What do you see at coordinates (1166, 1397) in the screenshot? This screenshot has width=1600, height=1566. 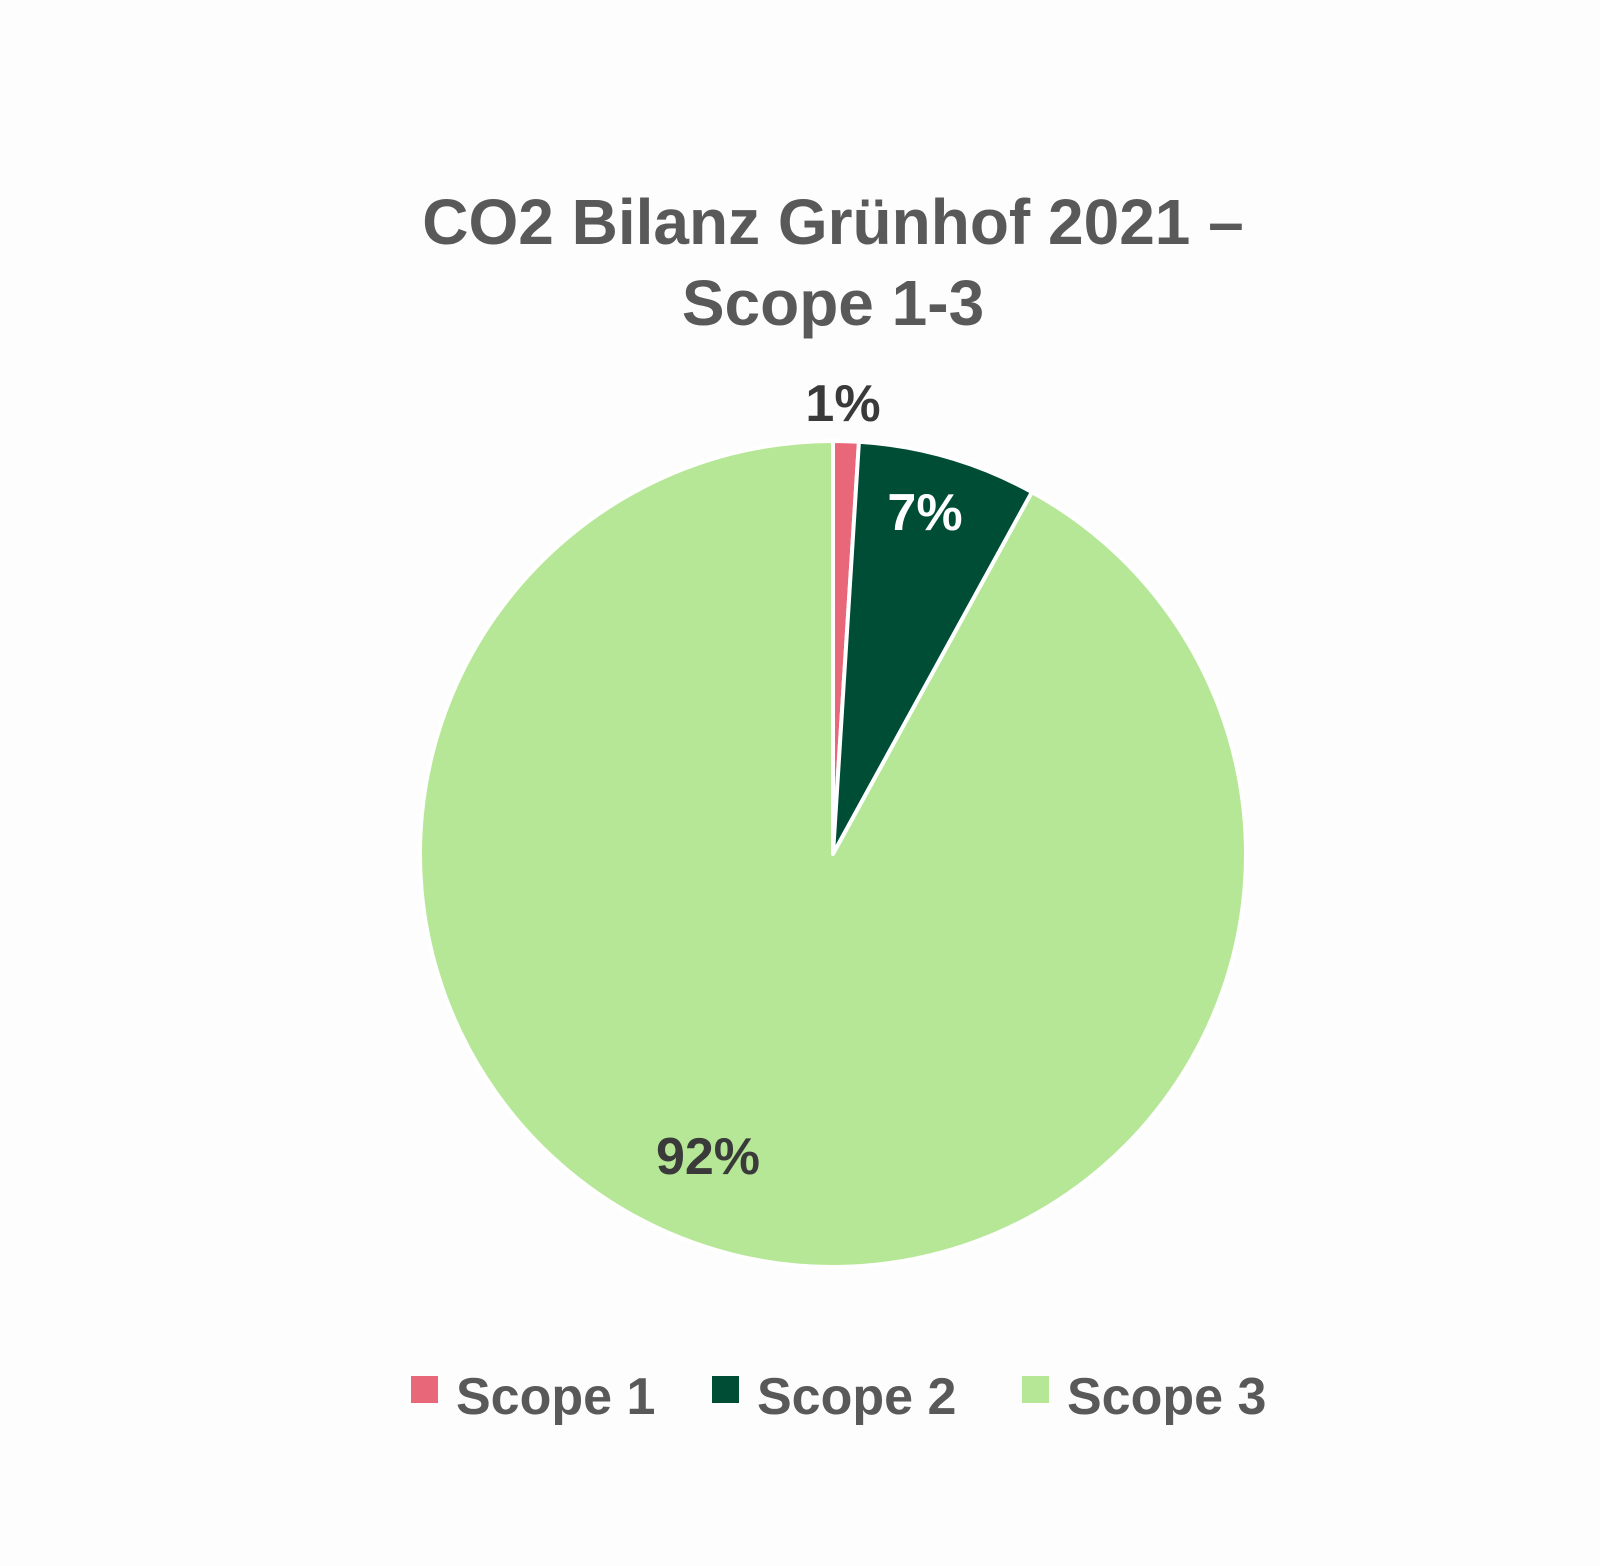 I see `legend-label: Scope 3` at bounding box center [1166, 1397].